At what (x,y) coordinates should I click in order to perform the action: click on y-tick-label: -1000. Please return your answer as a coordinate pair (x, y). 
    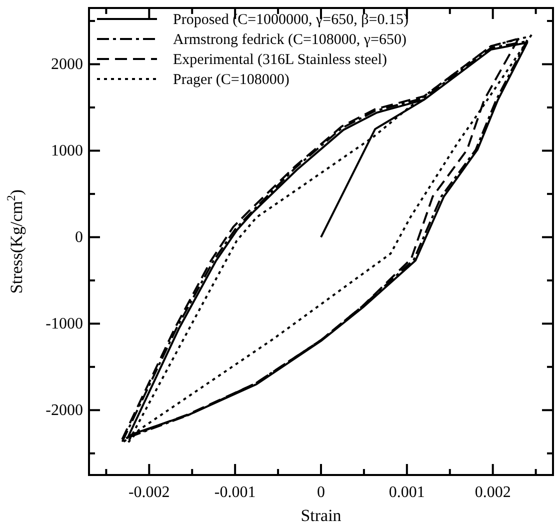
    Looking at the image, I should click on (64, 324).